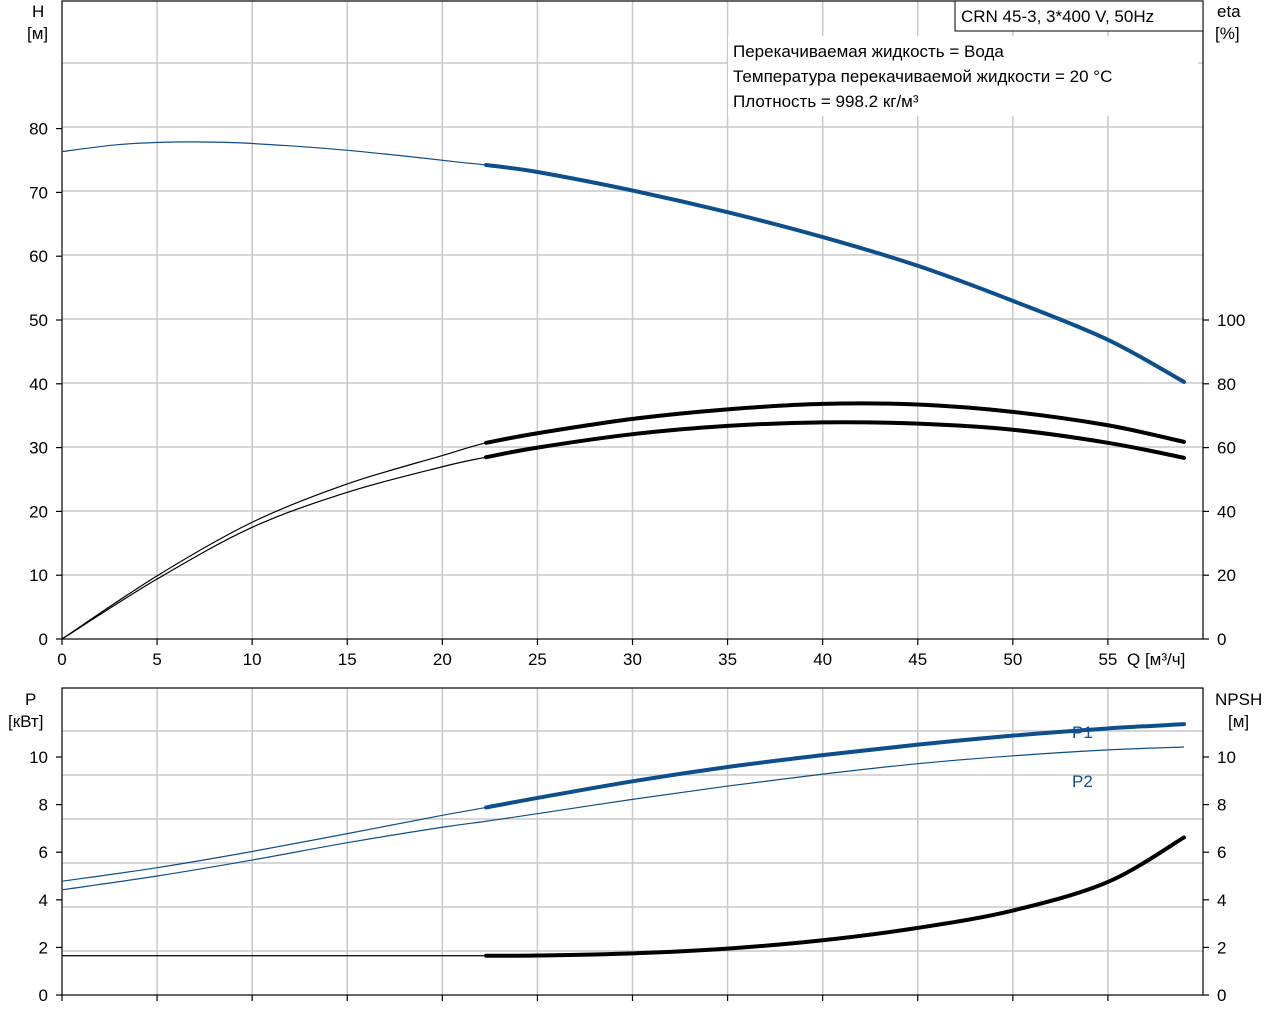 The width and height of the screenshot is (1280, 1024). What do you see at coordinates (1226, 757) in the screenshot?
I see `y-right-tick-label: 10` at bounding box center [1226, 757].